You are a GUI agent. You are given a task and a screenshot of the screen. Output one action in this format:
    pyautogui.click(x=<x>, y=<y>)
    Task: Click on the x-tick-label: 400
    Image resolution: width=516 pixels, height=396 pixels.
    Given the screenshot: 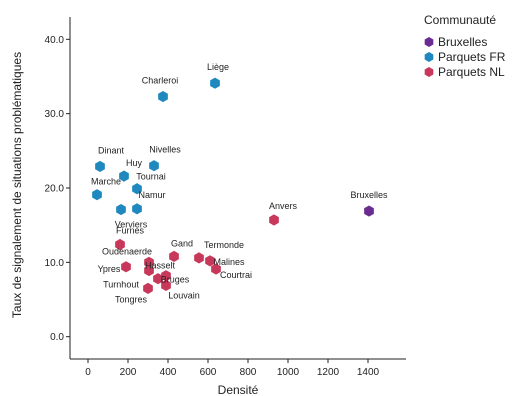 What is the action you would take?
    pyautogui.click(x=168, y=372)
    